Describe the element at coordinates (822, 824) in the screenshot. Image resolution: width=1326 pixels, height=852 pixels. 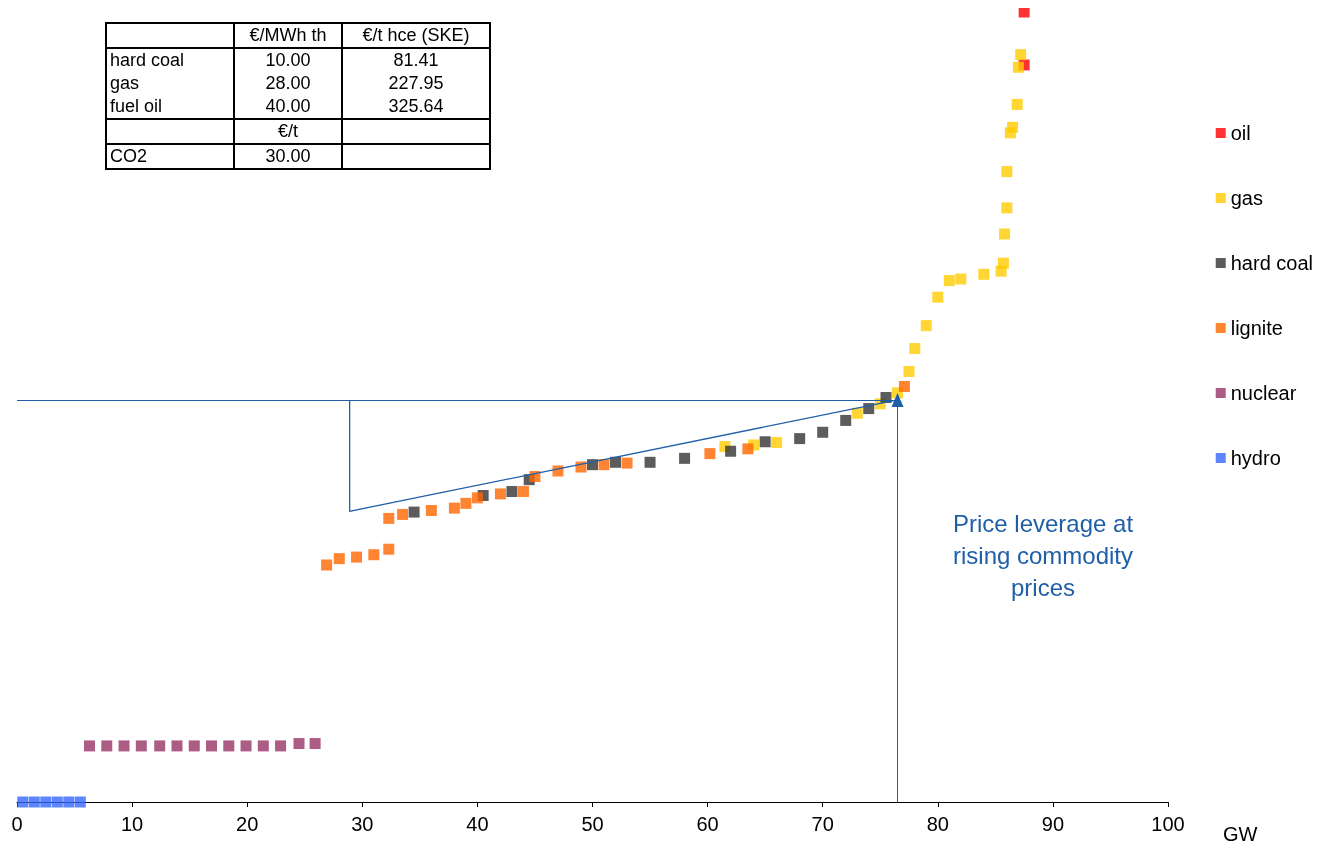
I see `x-tick-label: 70` at that location.